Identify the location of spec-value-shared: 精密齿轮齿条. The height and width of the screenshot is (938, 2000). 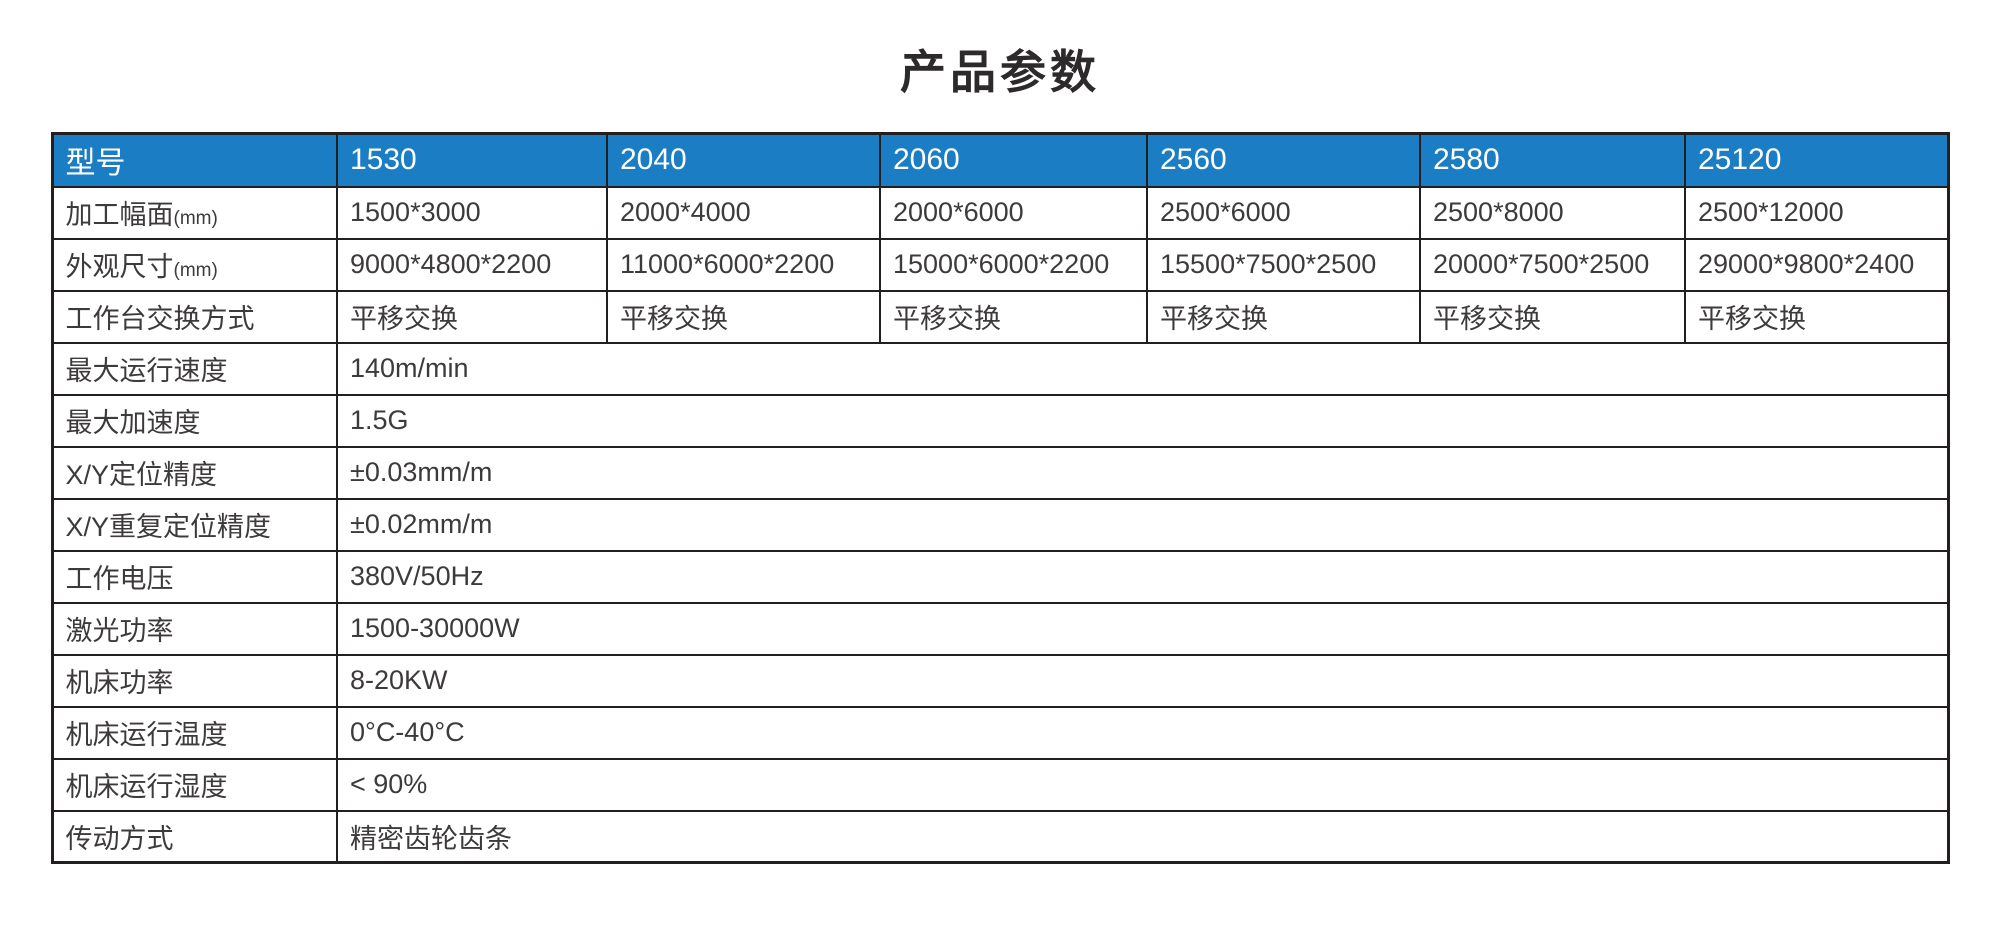
(1142, 836).